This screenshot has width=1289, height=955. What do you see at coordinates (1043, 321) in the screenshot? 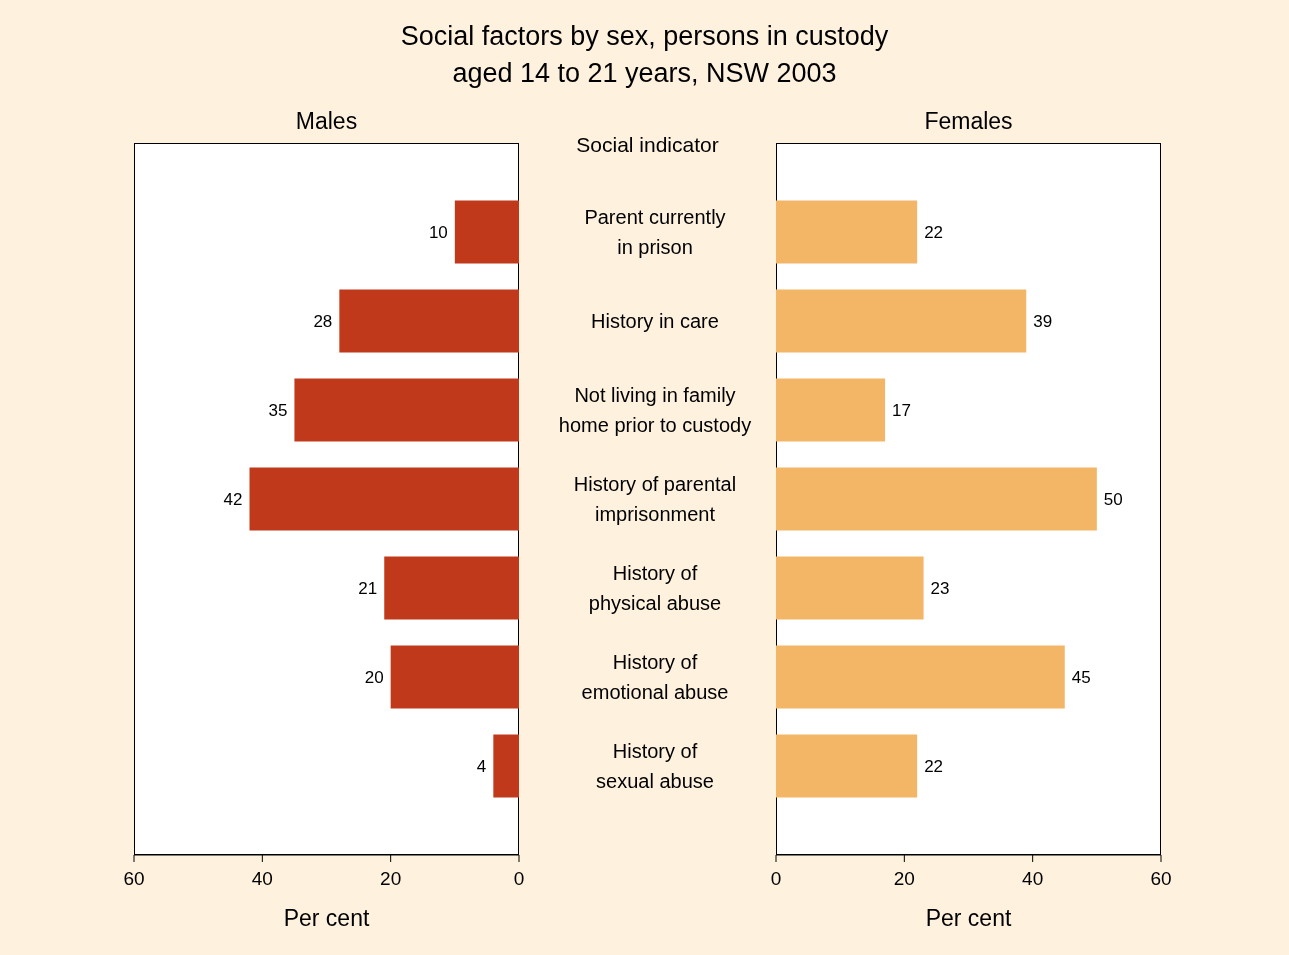
I see `data-label: 39` at bounding box center [1043, 321].